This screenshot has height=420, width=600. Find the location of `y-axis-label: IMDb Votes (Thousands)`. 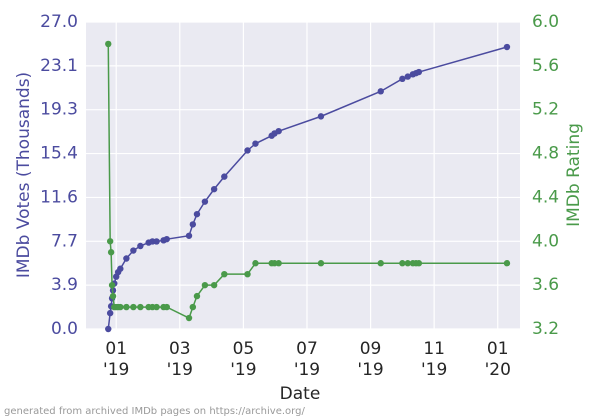

y-axis-label: IMDb Votes (Thousands) is located at coordinates (24, 175).